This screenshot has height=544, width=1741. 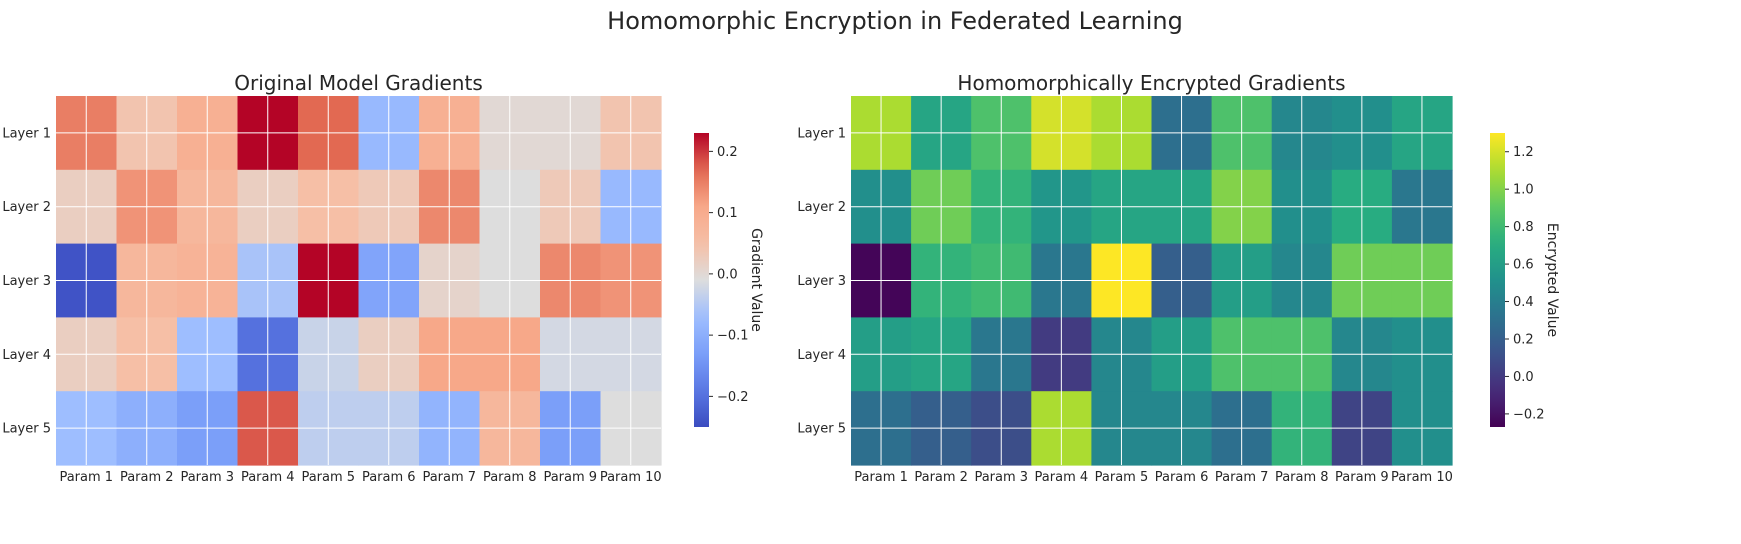 I want to click on colorbar-label: Gradient Value, so click(x=756, y=280).